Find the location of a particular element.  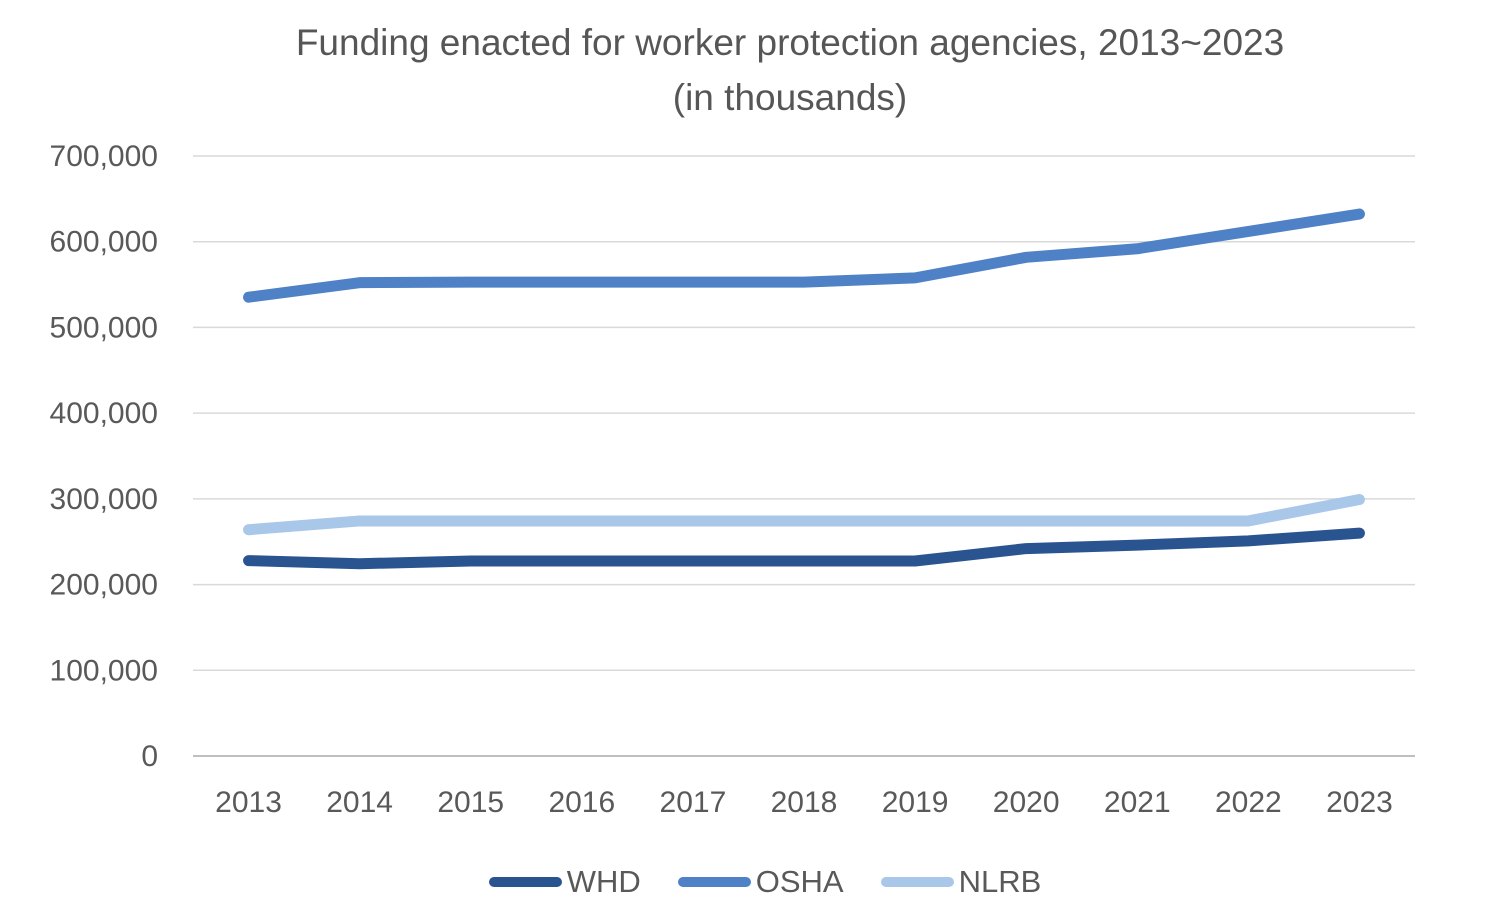

legend-swatch-whd is located at coordinates (525, 882).